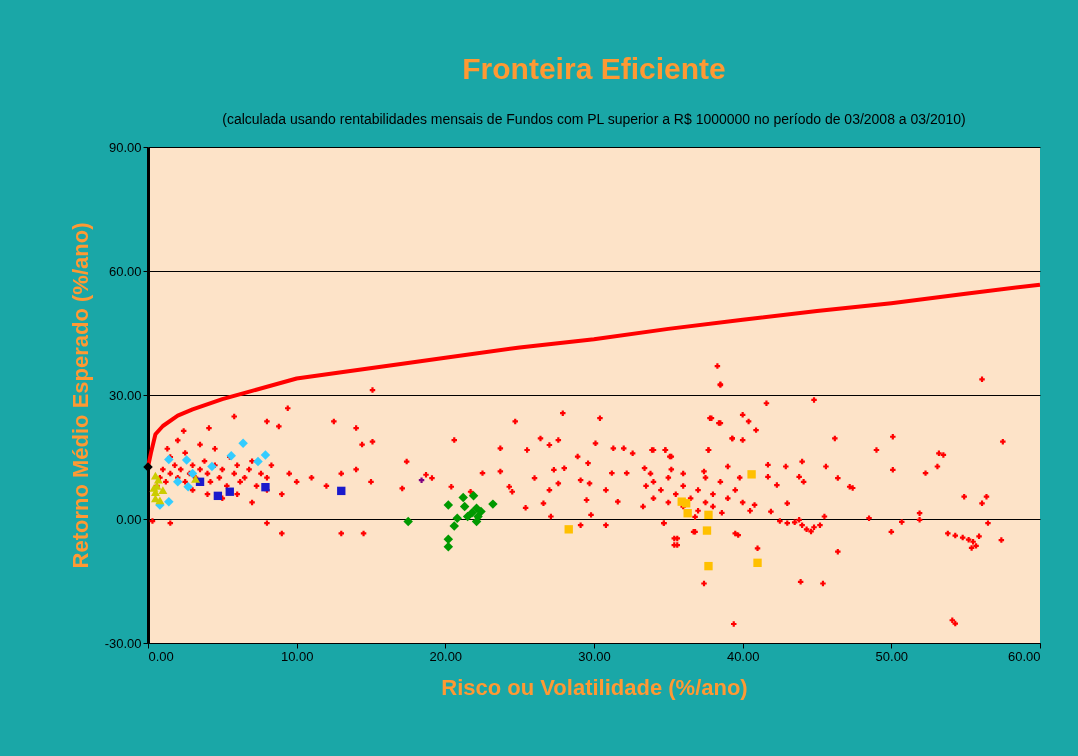 Image resolution: width=1078 pixels, height=756 pixels. I want to click on y-tick-label: 60.00, so click(125, 271).